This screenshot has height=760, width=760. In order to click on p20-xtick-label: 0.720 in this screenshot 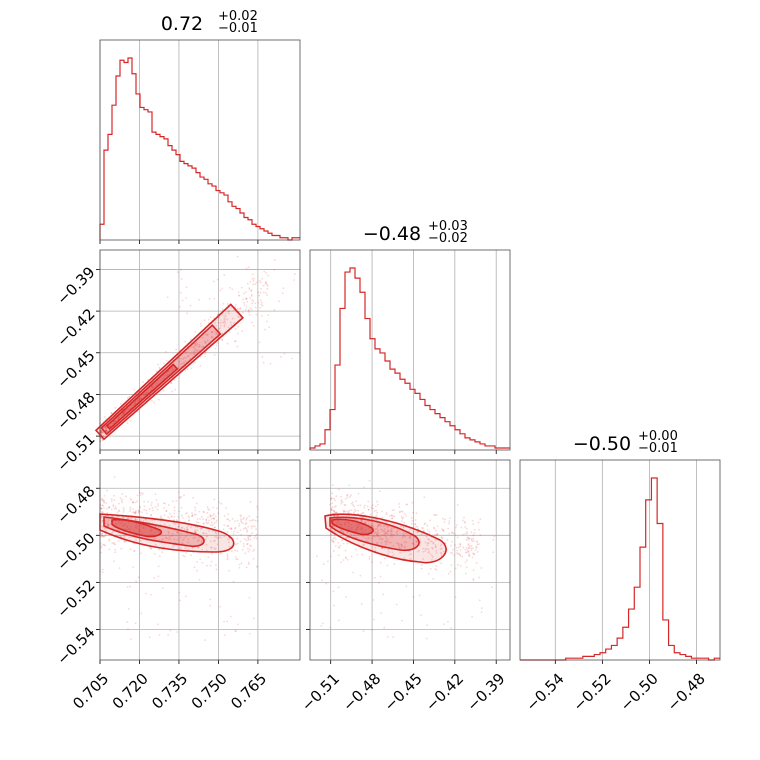, I will do `click(130, 691)`.